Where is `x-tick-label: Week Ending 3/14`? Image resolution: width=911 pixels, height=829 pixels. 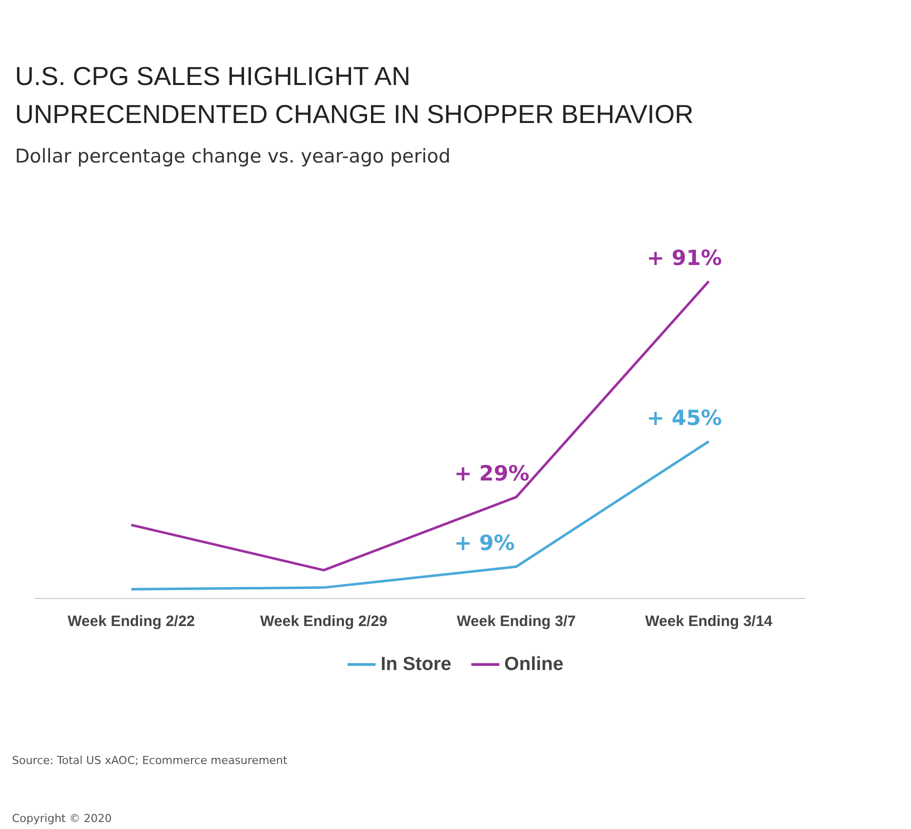 x-tick-label: Week Ending 3/14 is located at coordinates (709, 621).